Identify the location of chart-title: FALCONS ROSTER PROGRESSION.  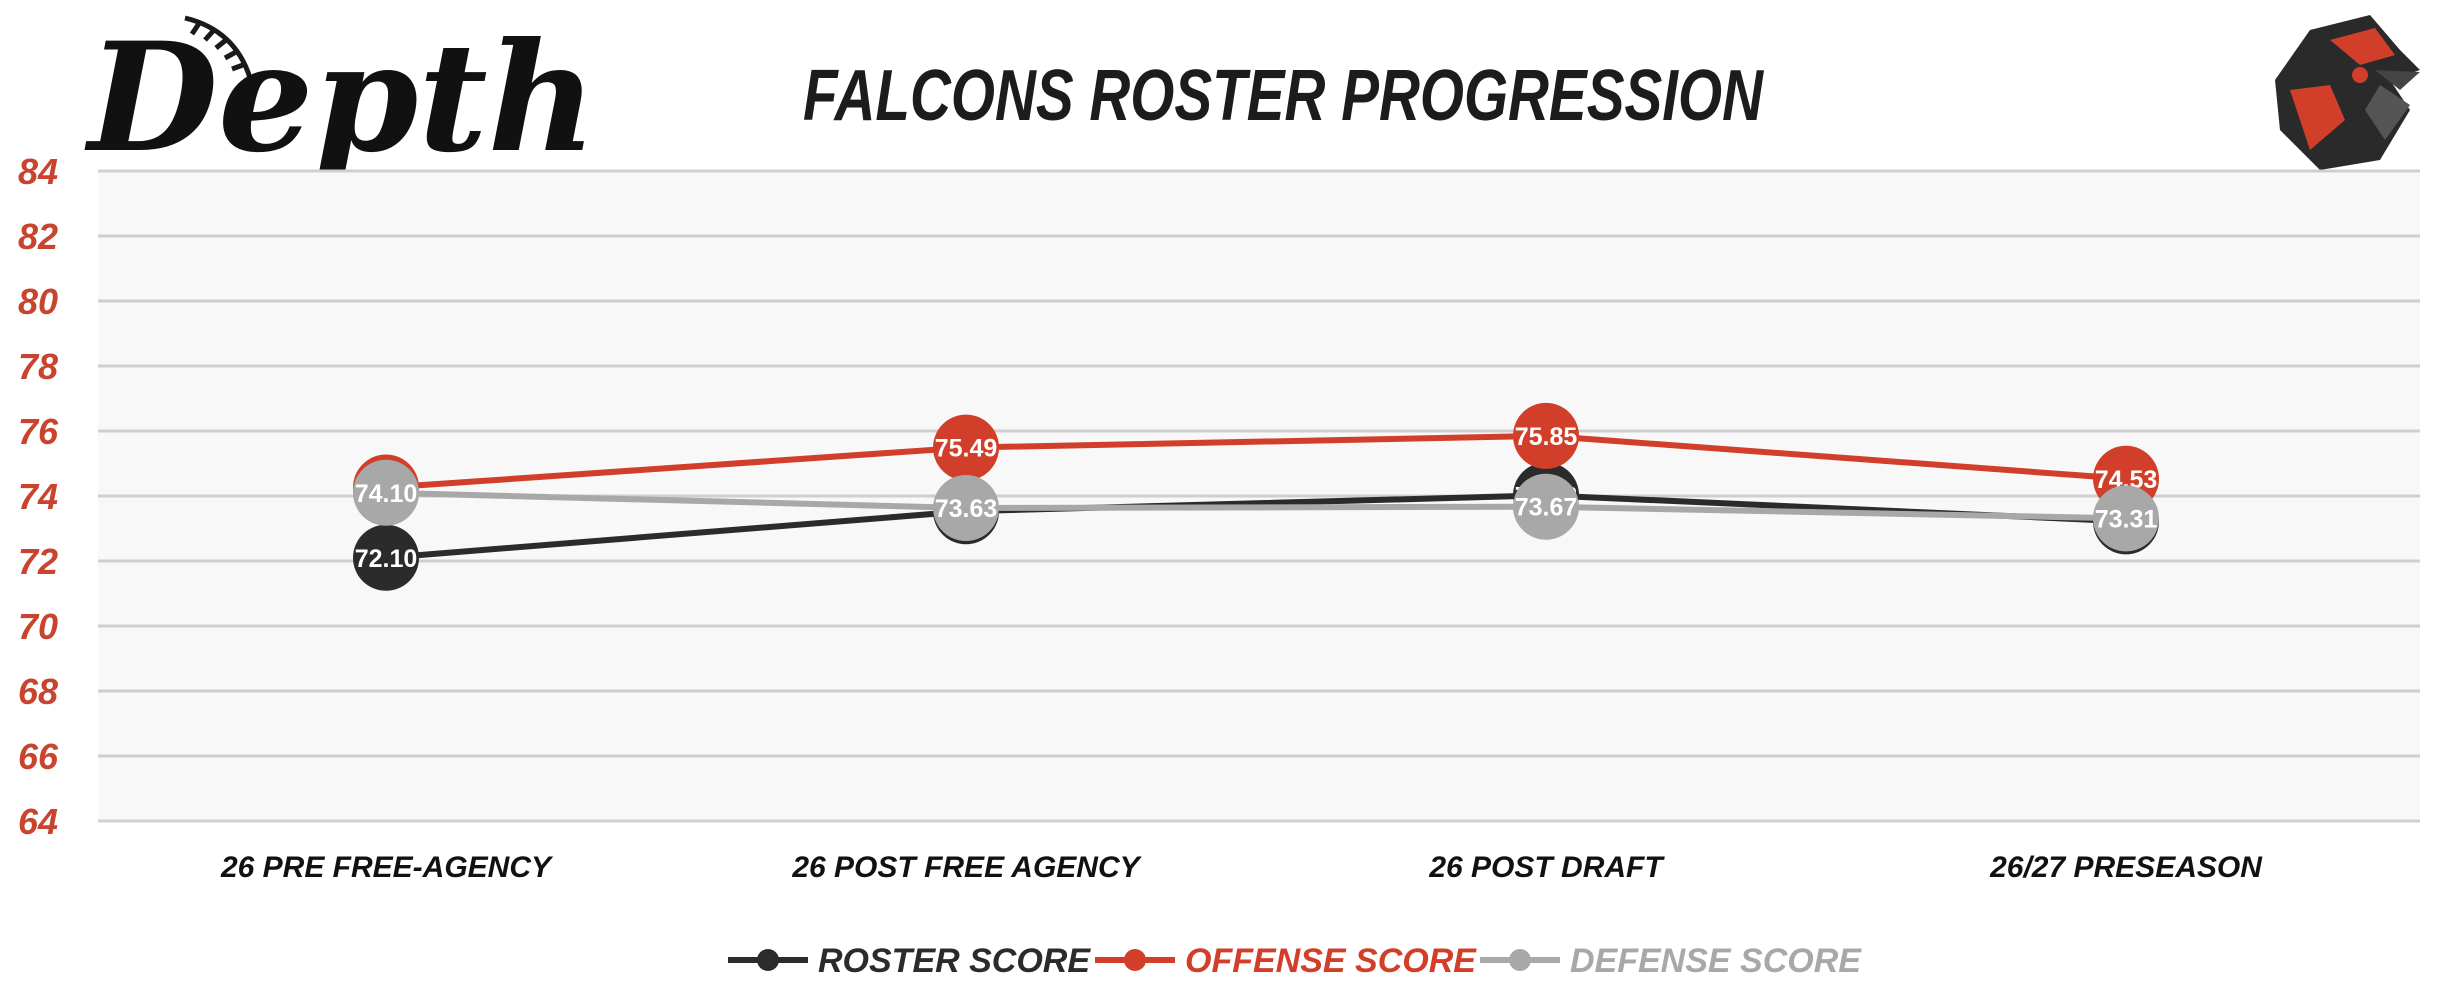
(1284, 96).